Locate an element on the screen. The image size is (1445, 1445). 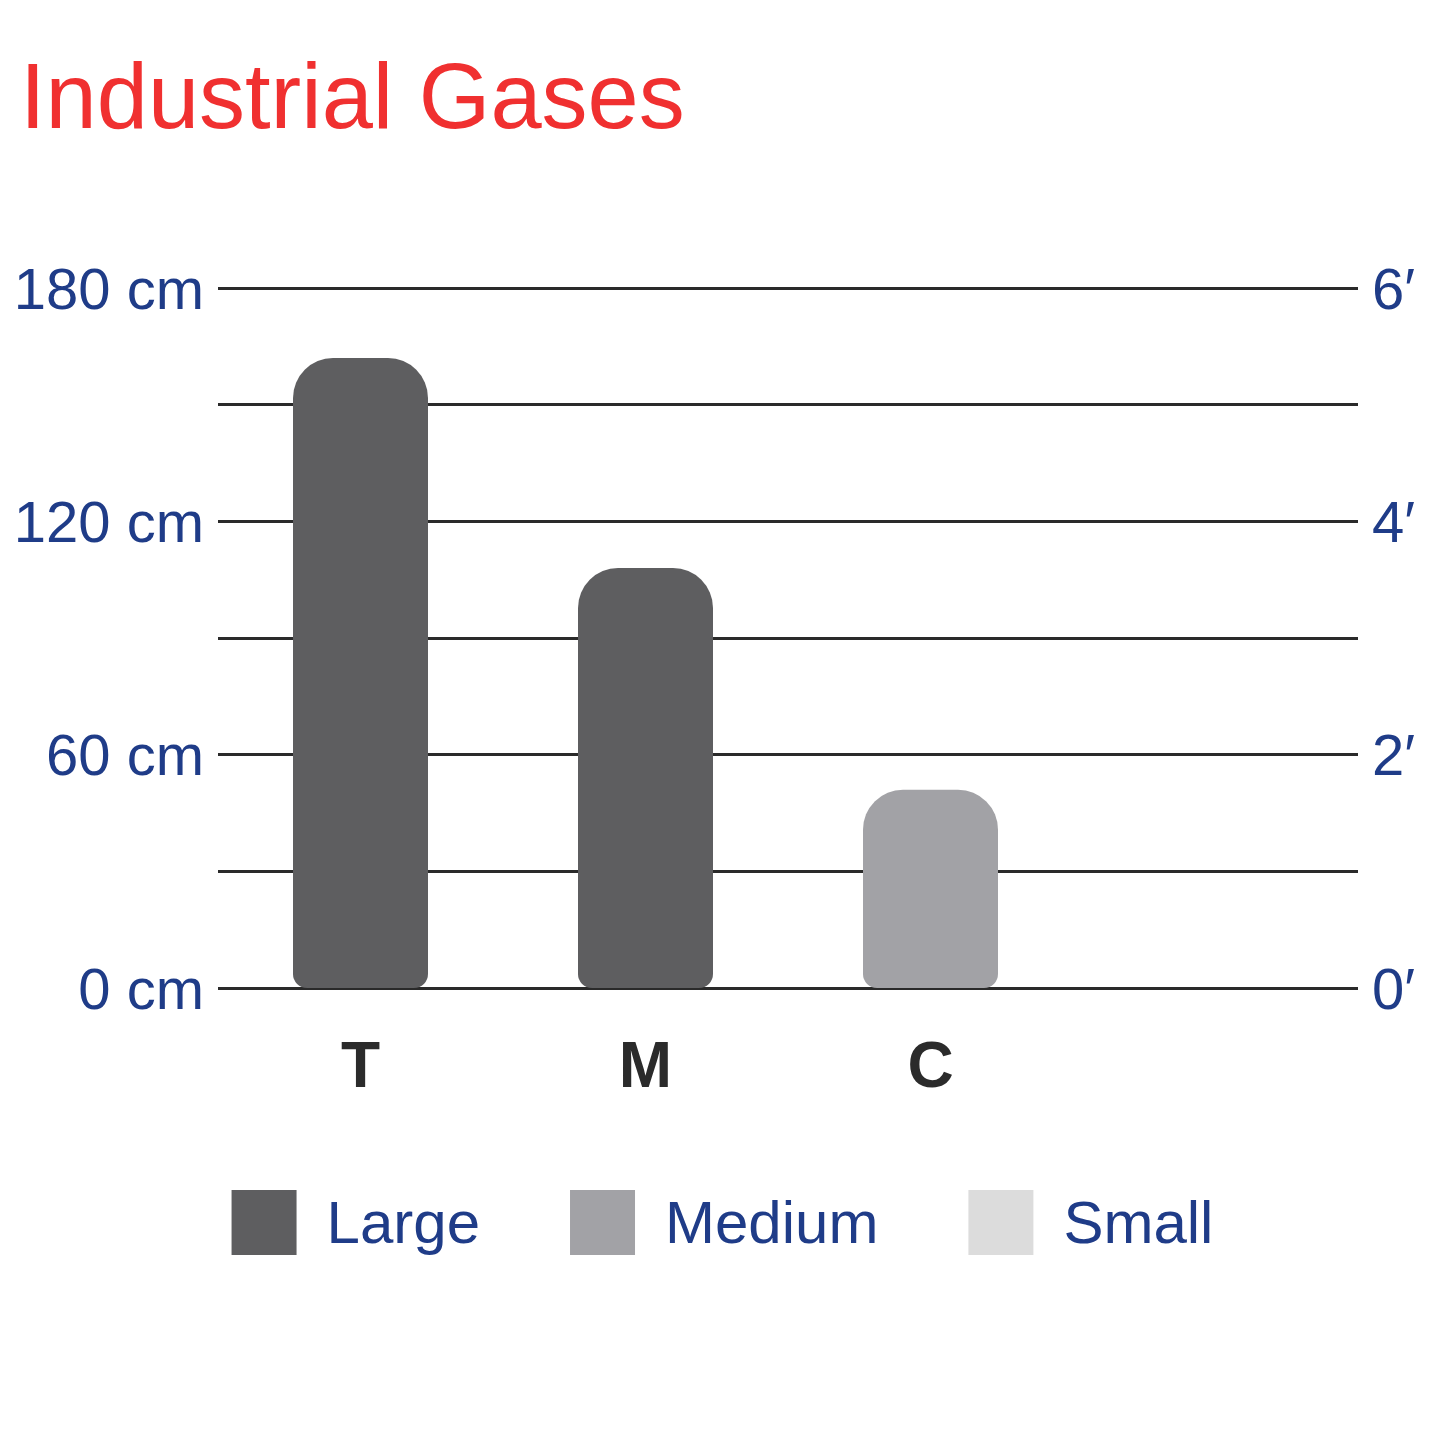
y2-tick-label: 2′ is located at coordinates (1394, 755).